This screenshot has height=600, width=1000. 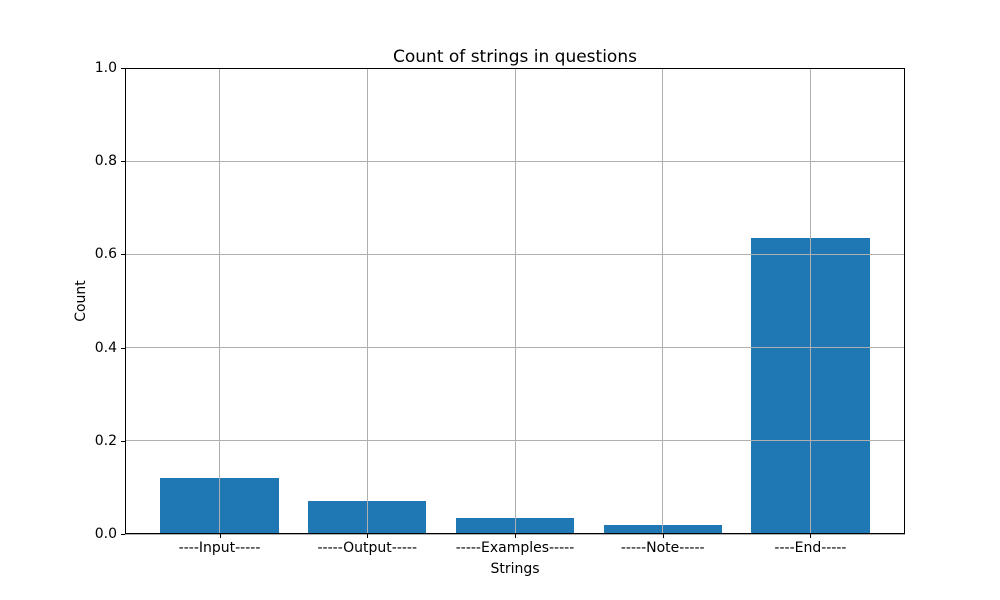 I want to click on x-tick-label: ----Input-----, so click(x=219, y=548).